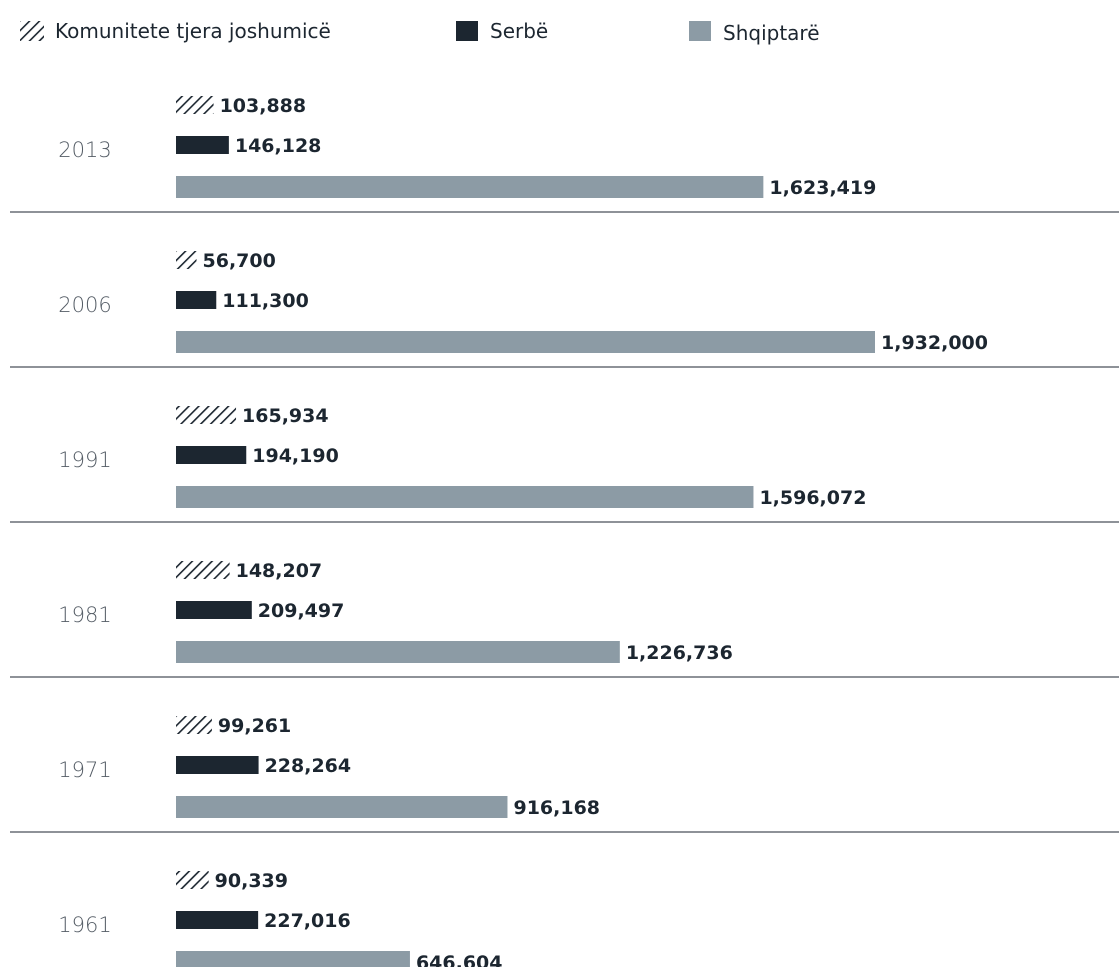  What do you see at coordinates (265, 301) in the screenshot?
I see `value-label-serbe-2006: 111,300` at bounding box center [265, 301].